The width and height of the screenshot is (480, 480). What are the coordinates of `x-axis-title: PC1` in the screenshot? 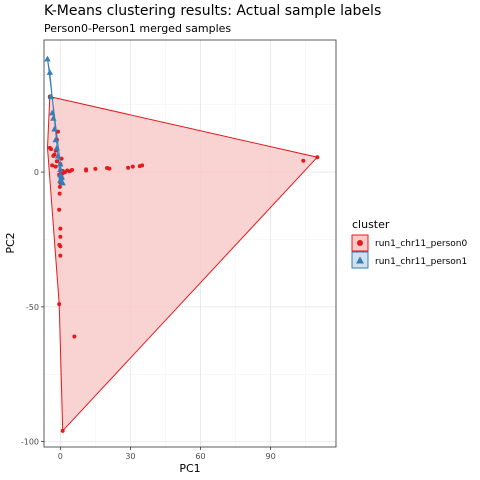 It's located at (189, 468).